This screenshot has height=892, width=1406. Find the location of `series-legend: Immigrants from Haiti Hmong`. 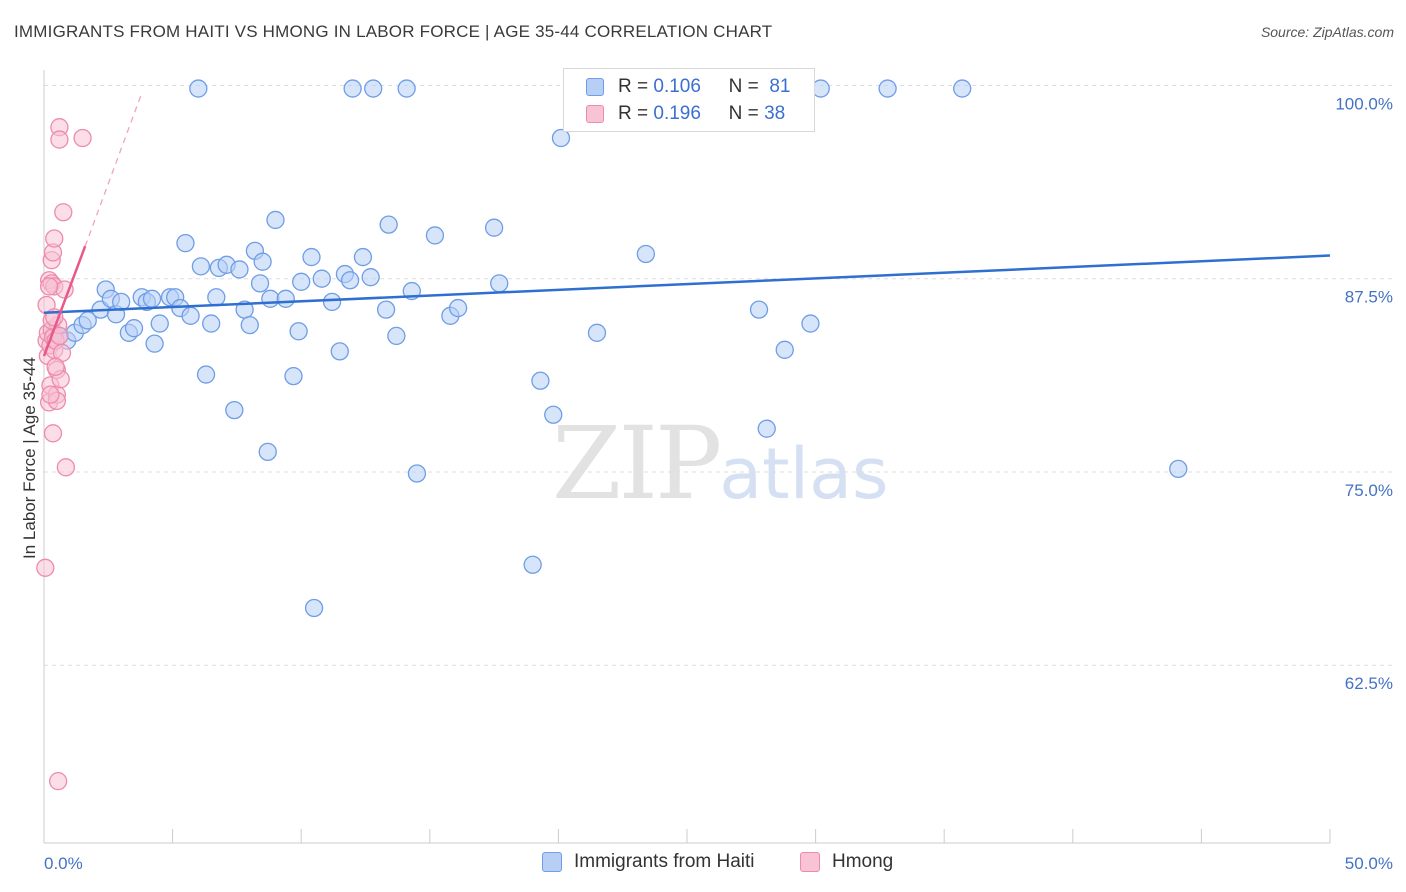

series-legend: Immigrants from Haiti Hmong is located at coordinates (703, 865).